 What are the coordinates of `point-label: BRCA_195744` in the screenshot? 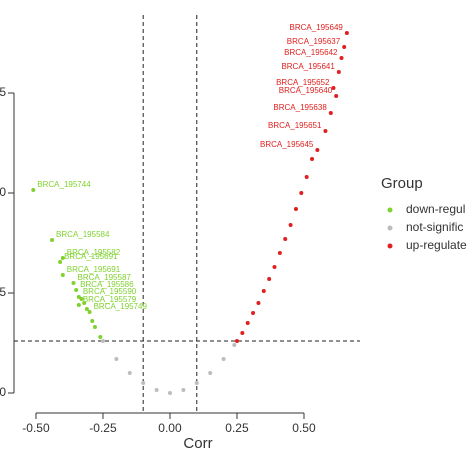 It's located at (64, 184).